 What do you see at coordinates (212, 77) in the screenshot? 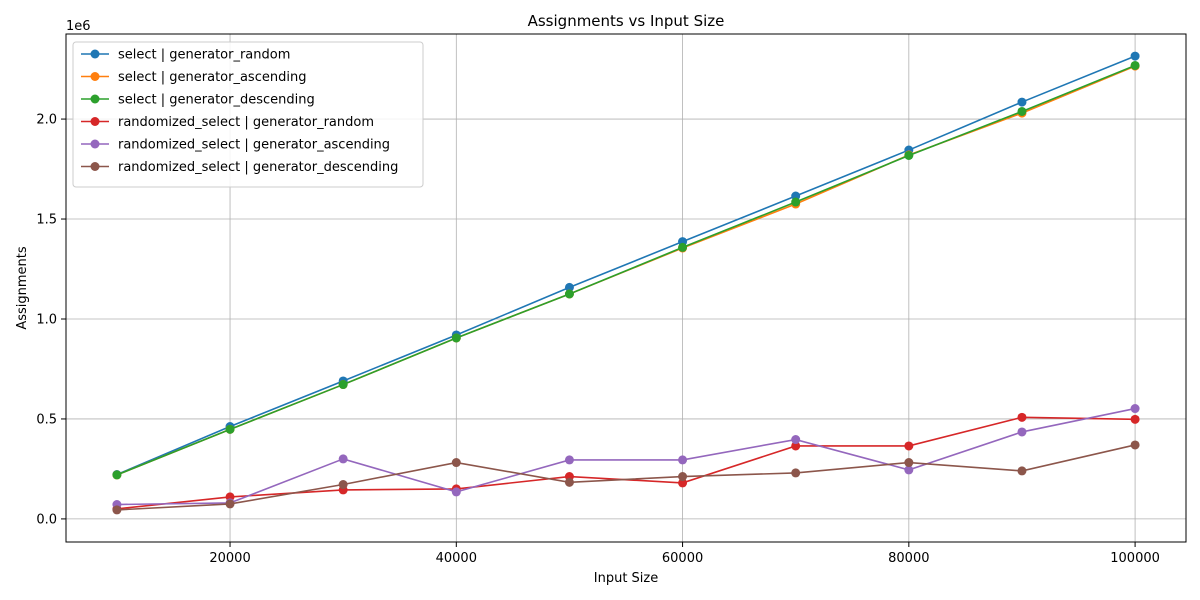
I see `legend-label: select | generator_ascending` at bounding box center [212, 77].